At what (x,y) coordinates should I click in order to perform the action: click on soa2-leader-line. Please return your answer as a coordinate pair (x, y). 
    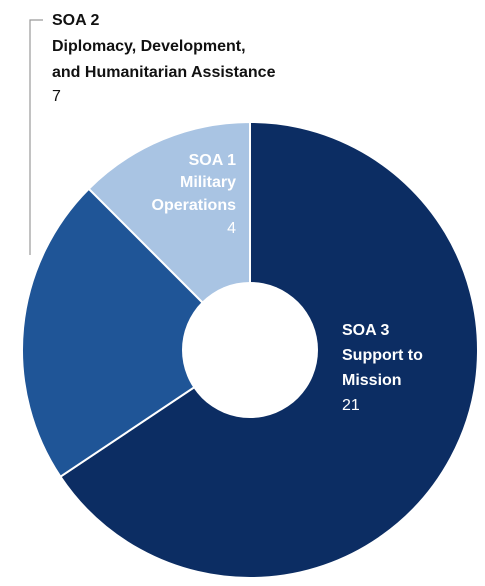
    Looking at the image, I should click on (36, 137).